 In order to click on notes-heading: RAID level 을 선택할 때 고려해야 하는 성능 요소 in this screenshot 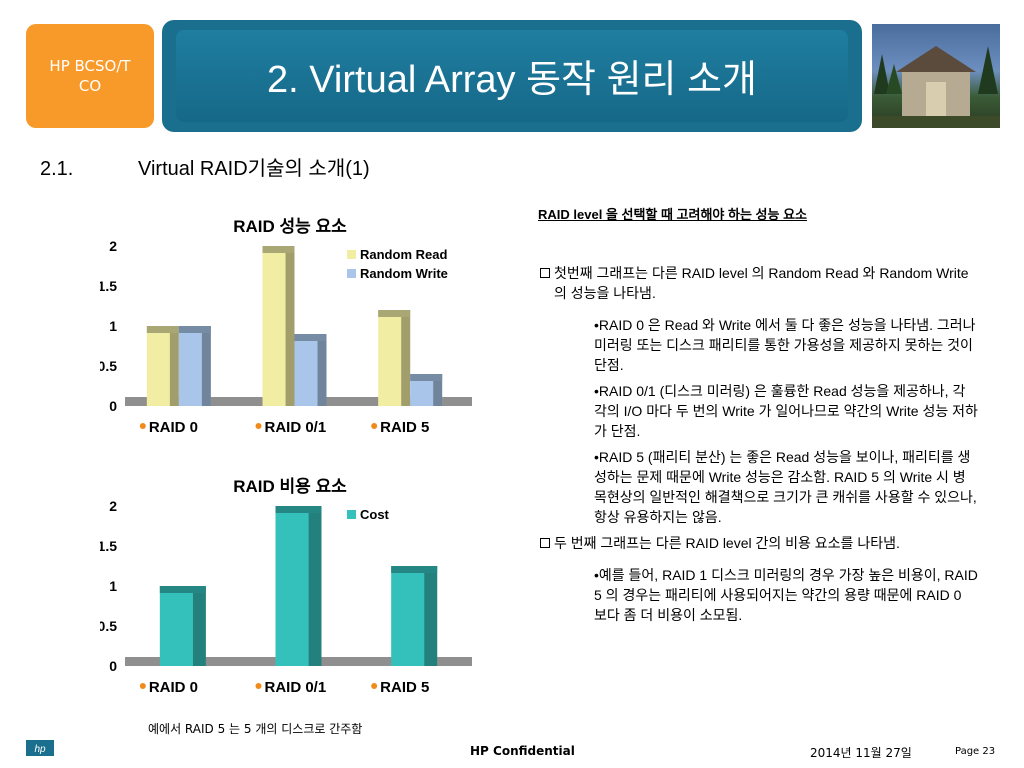, I will do `click(672, 214)`.